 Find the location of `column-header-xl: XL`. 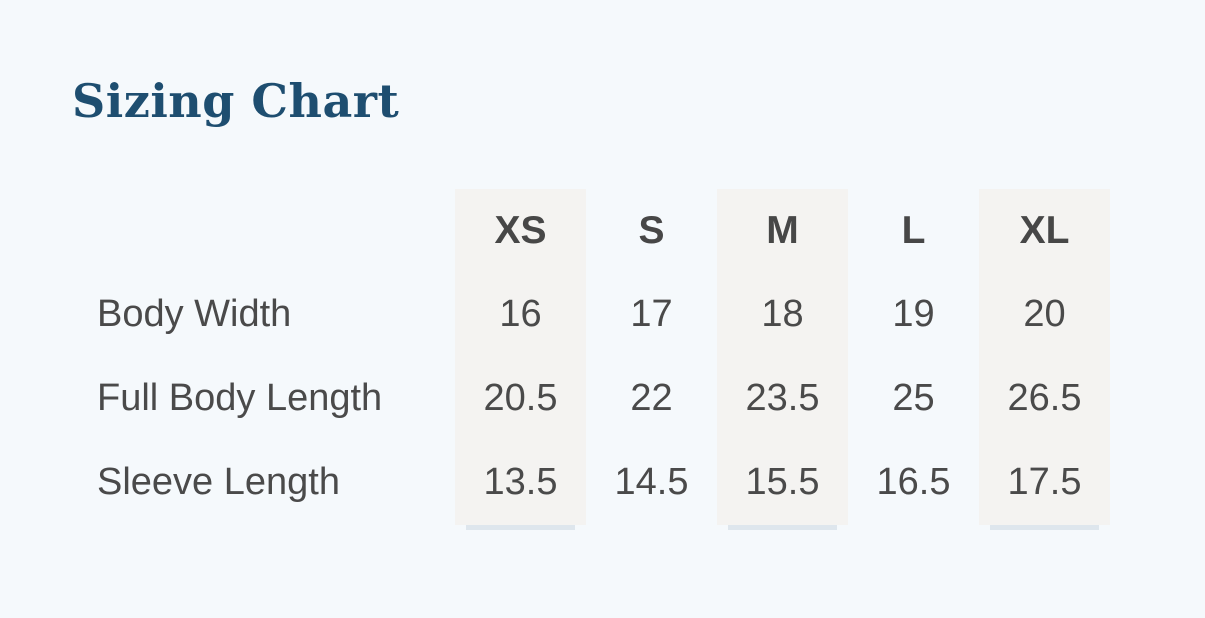

column-header-xl: XL is located at coordinates (1044, 230).